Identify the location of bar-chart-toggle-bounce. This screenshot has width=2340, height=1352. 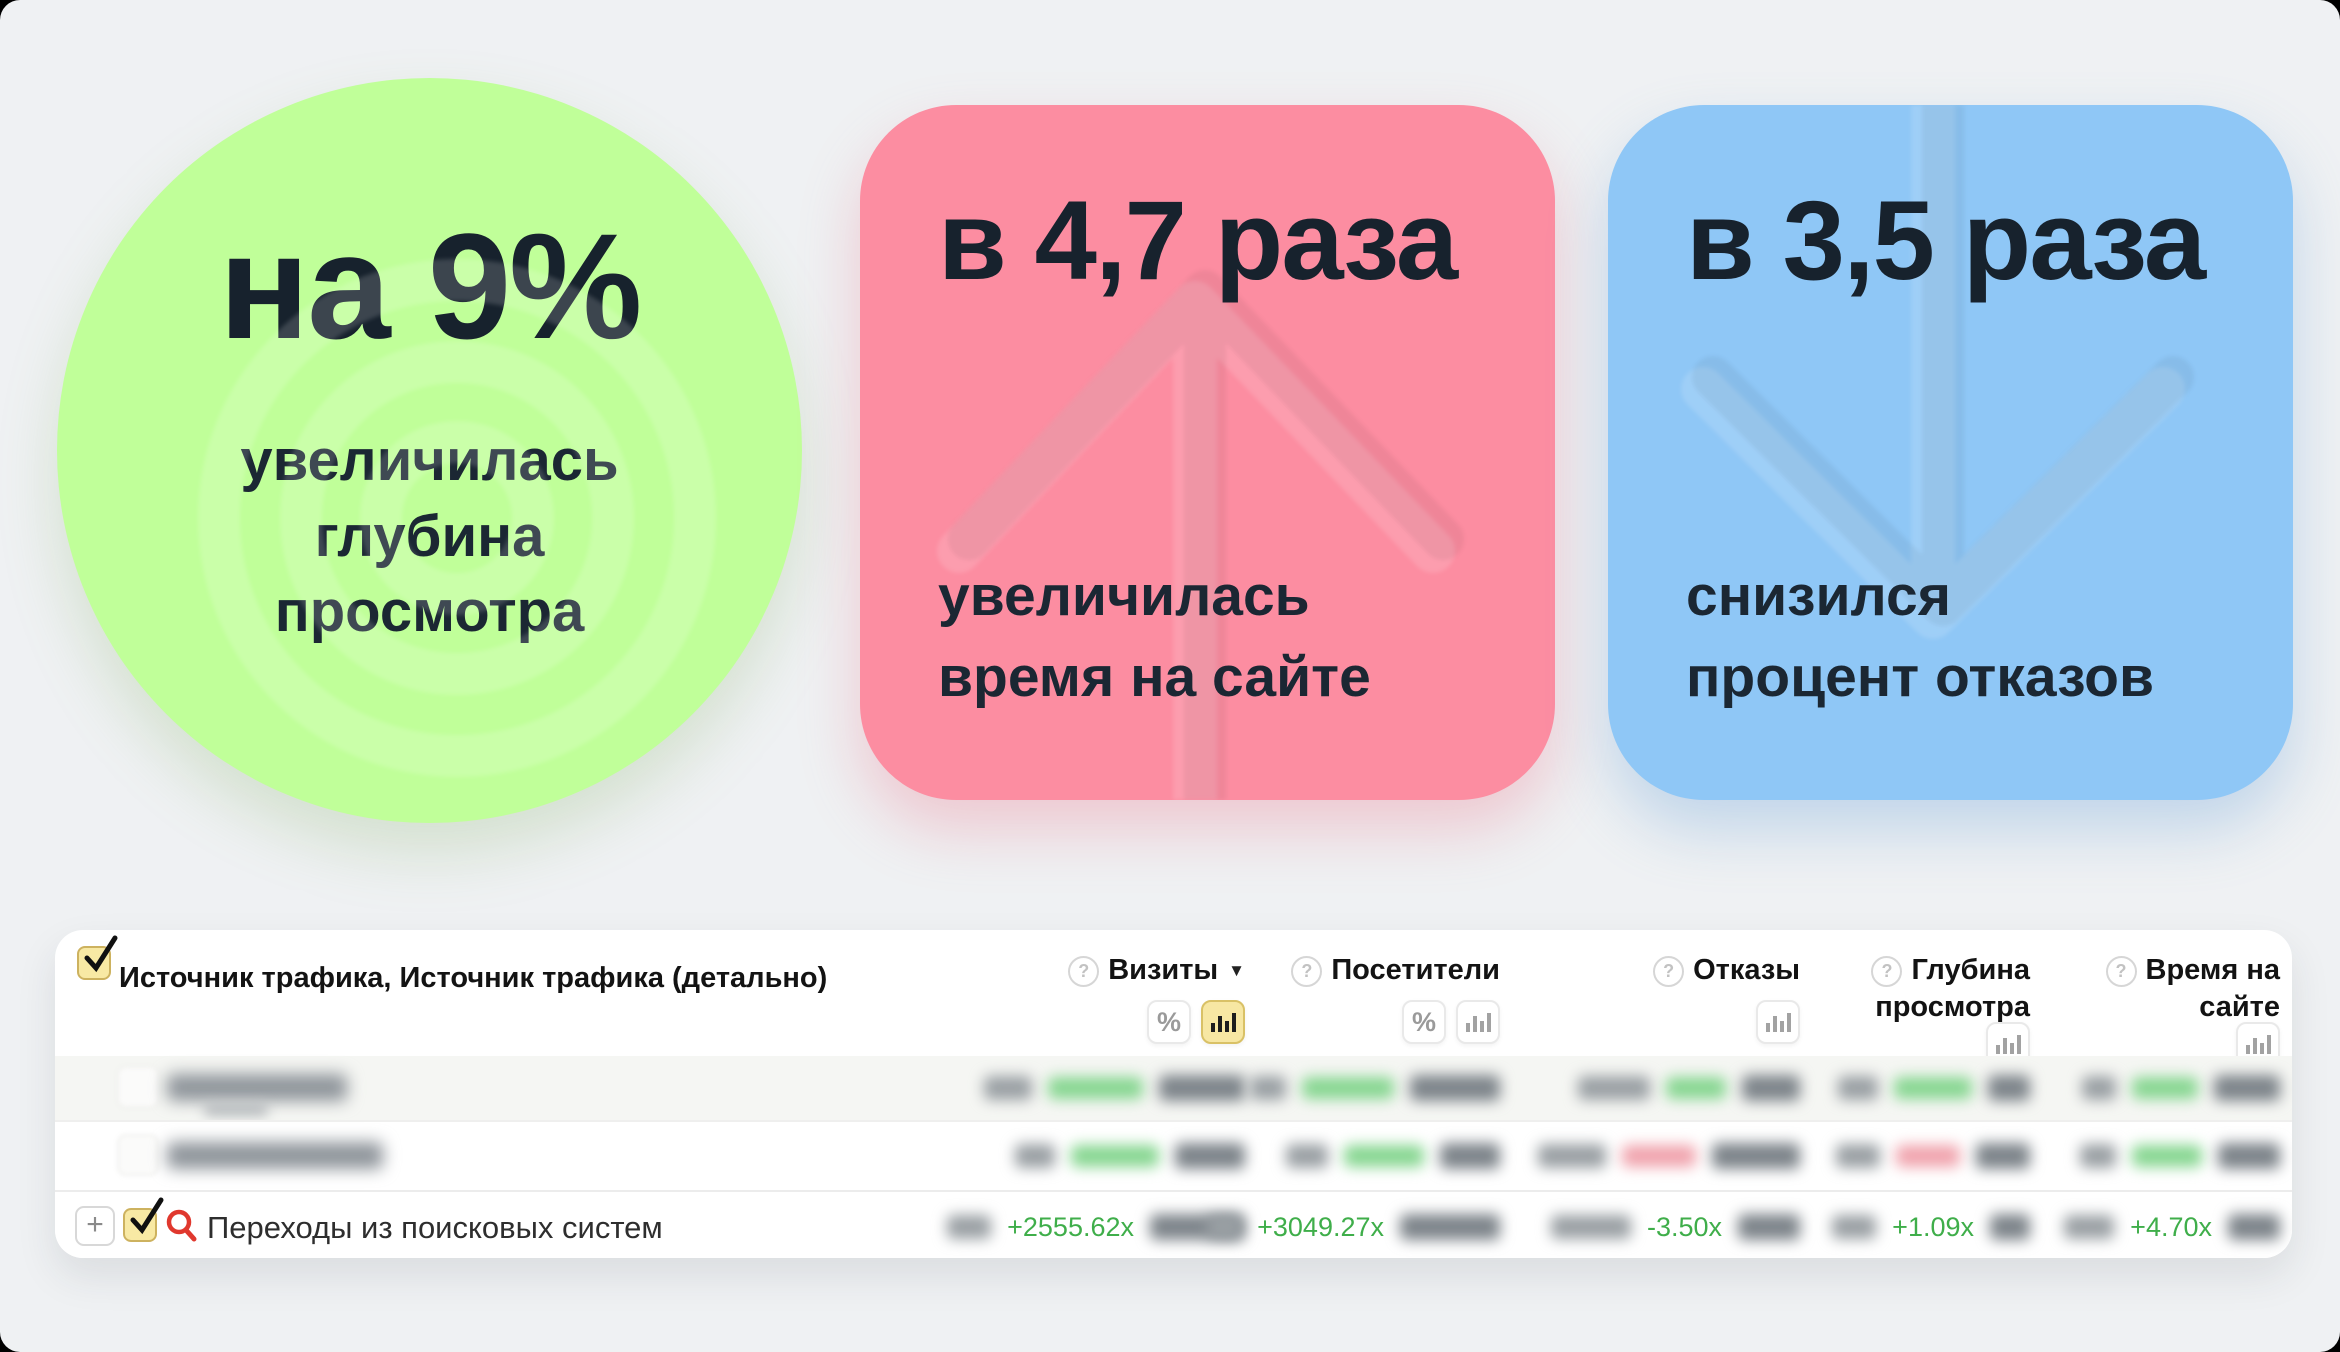
(1778, 1022).